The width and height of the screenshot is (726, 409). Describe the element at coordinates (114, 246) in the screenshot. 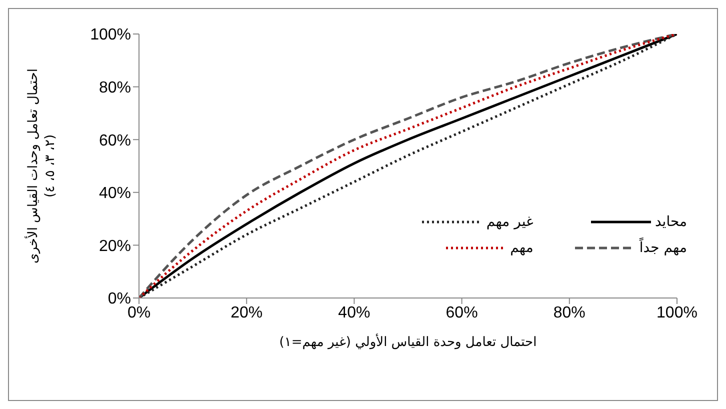

I see `y-tick-label: 20%` at that location.